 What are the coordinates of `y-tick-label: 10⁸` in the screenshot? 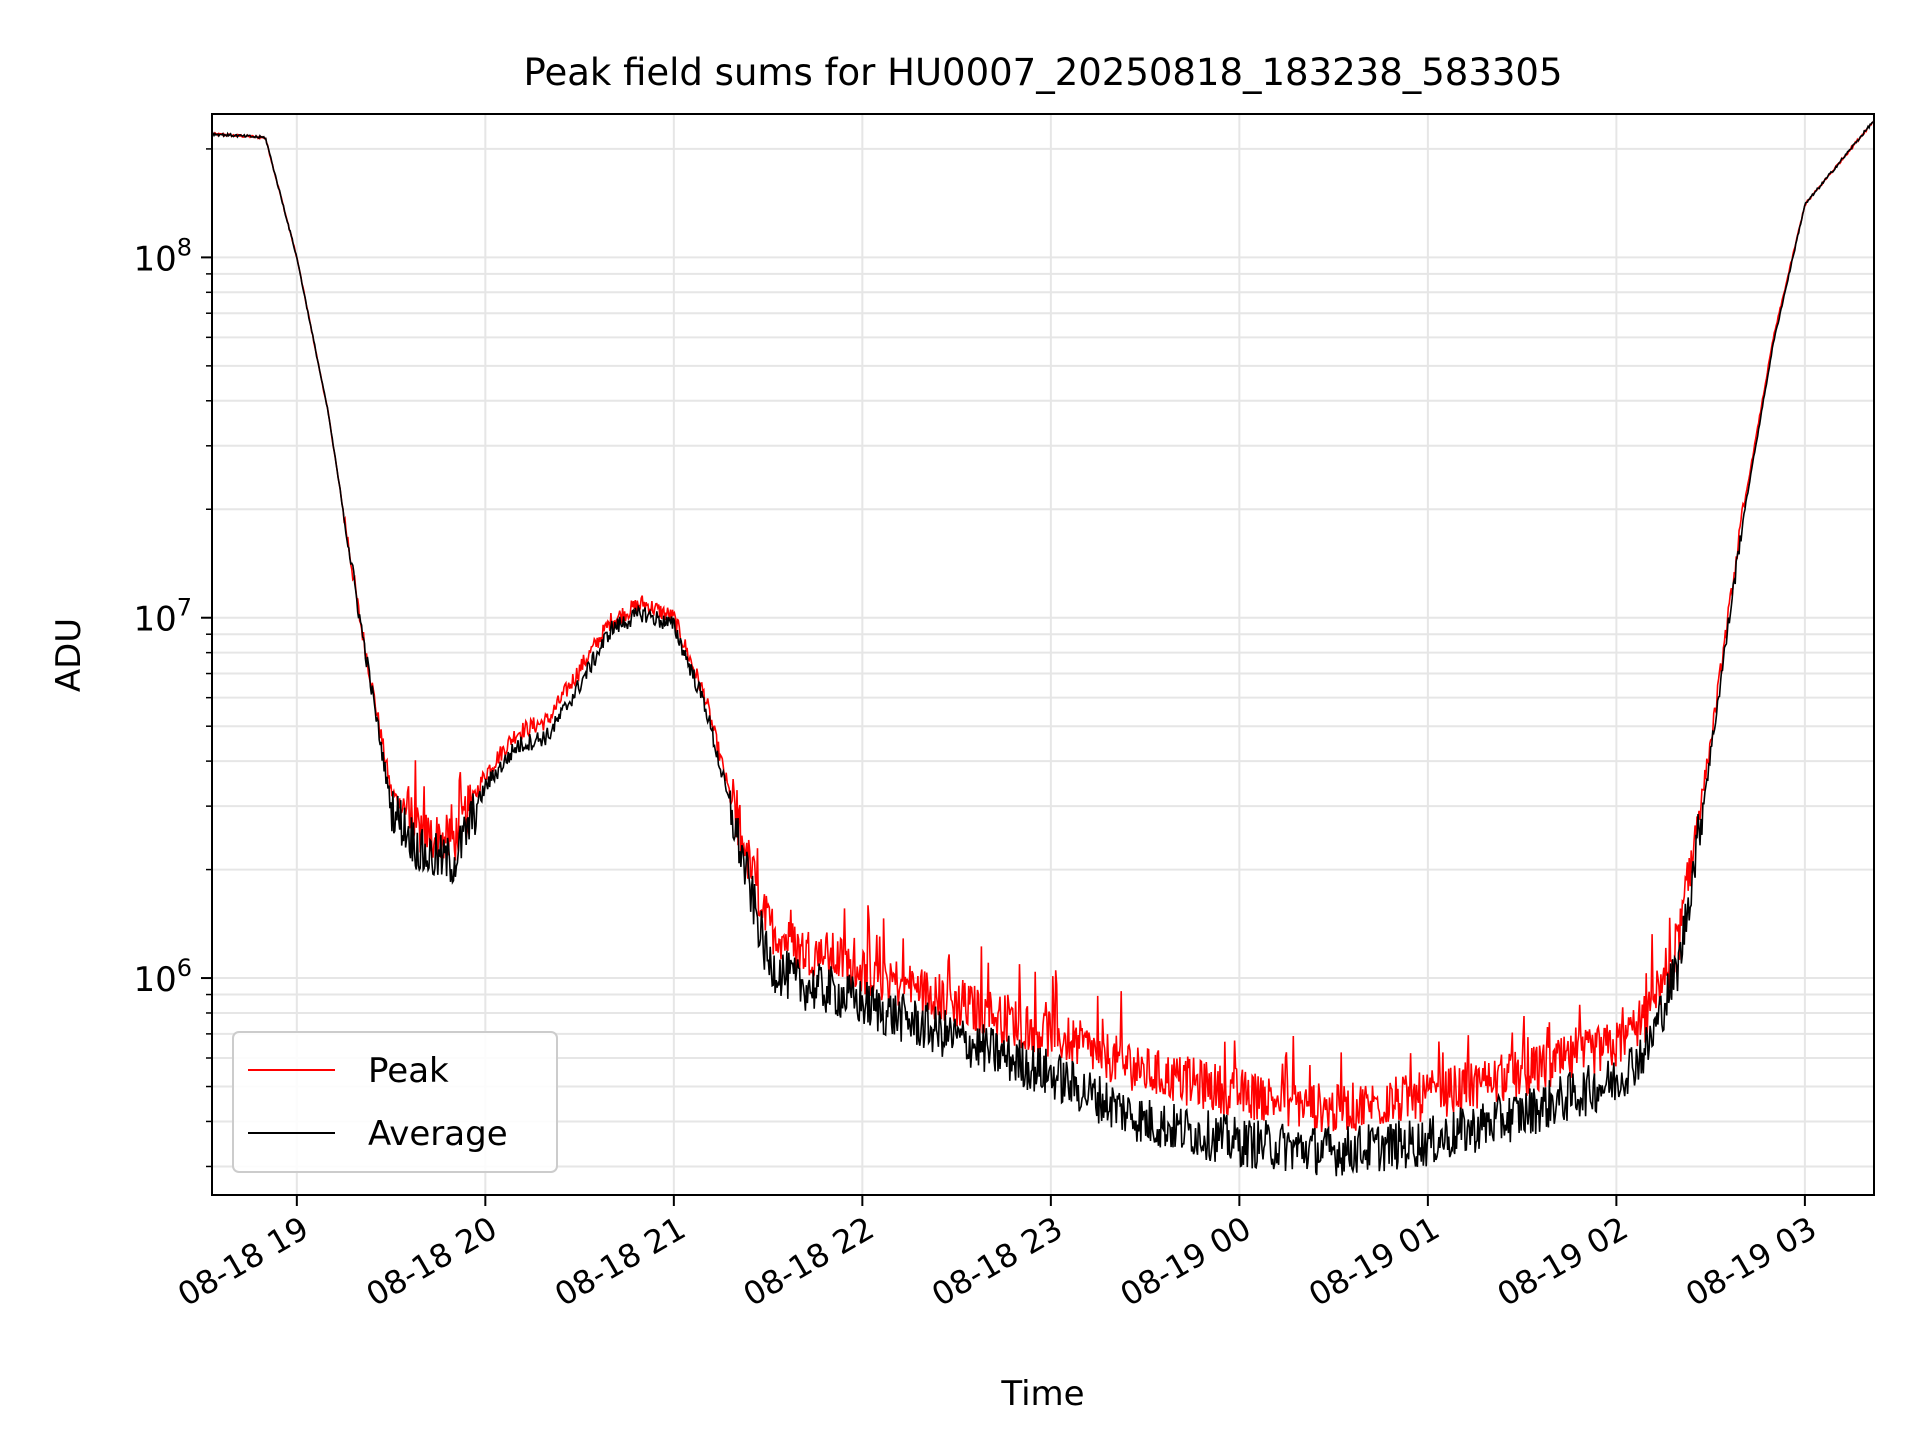 It's located at (162, 256).